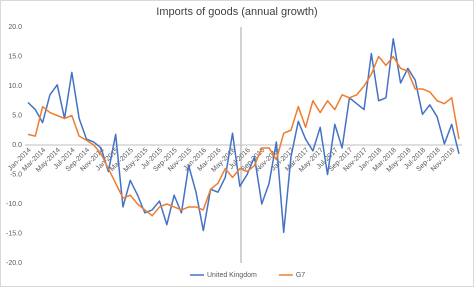 The height and width of the screenshot is (287, 474). I want to click on y-tick-label: 5.0, so click(17, 115).